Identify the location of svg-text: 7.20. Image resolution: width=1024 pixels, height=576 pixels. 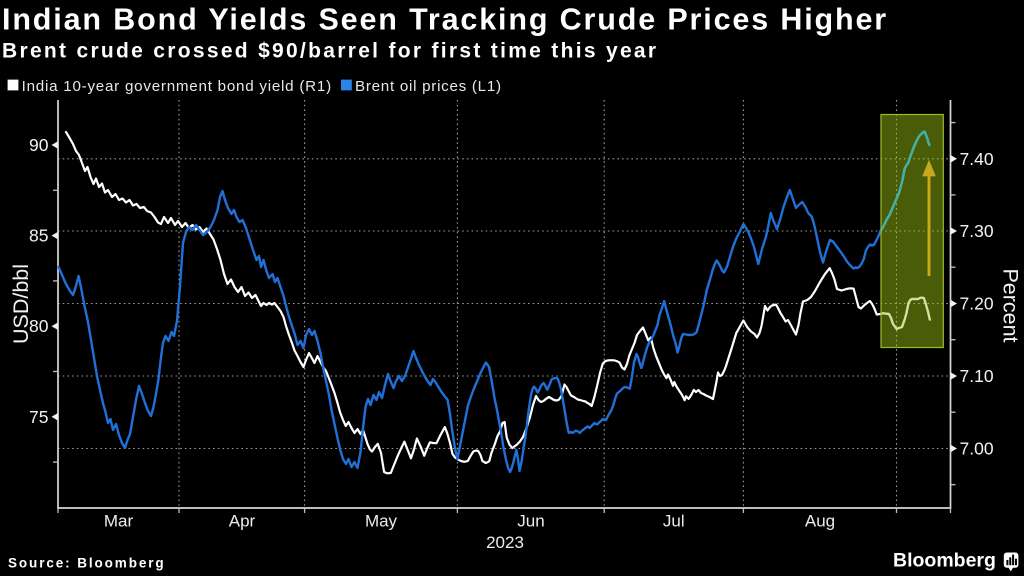
(977, 304).